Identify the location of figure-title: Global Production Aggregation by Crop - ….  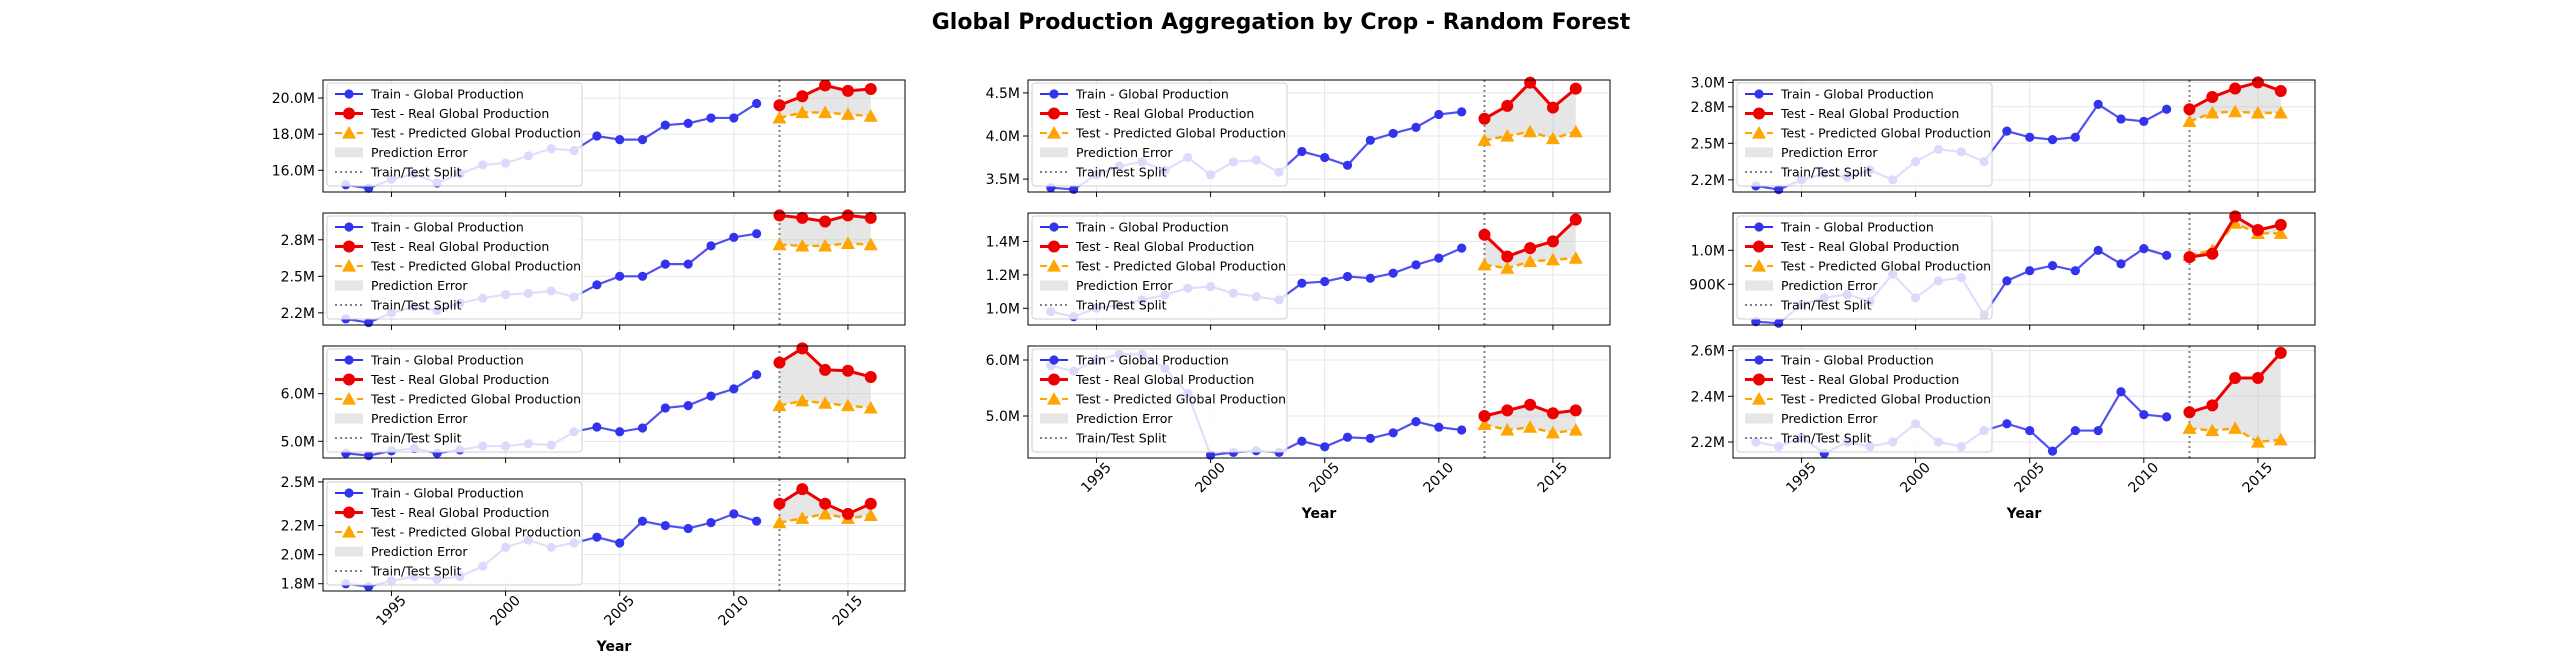
(1281, 22).